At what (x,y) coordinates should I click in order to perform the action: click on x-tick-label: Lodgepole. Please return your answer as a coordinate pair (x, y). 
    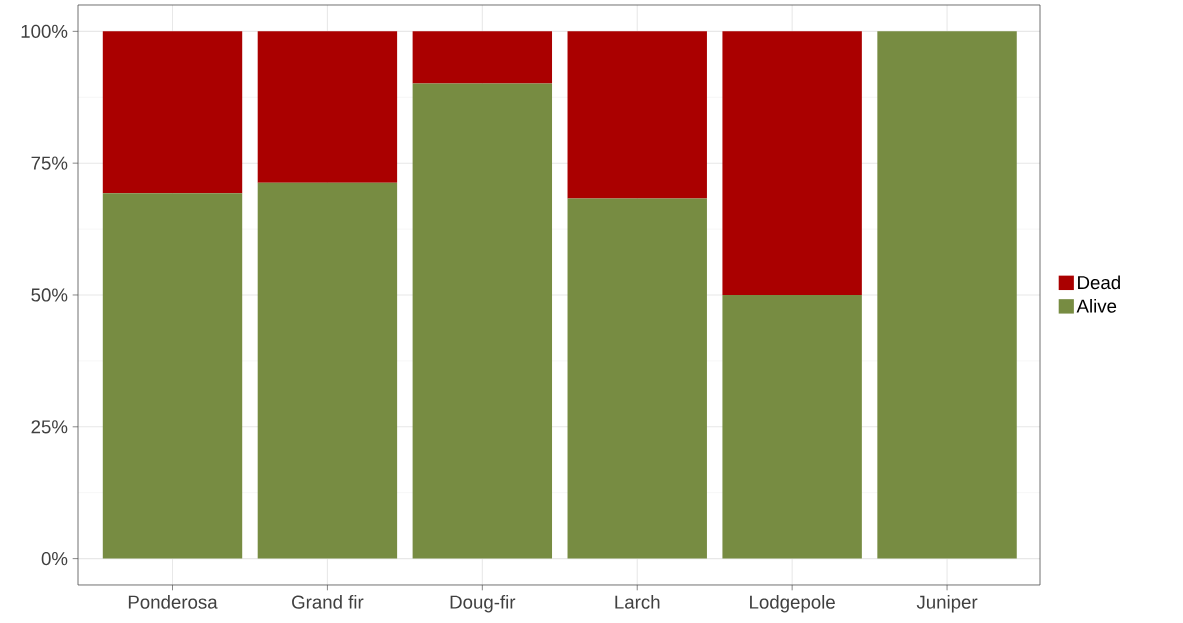
    Looking at the image, I should click on (792, 604).